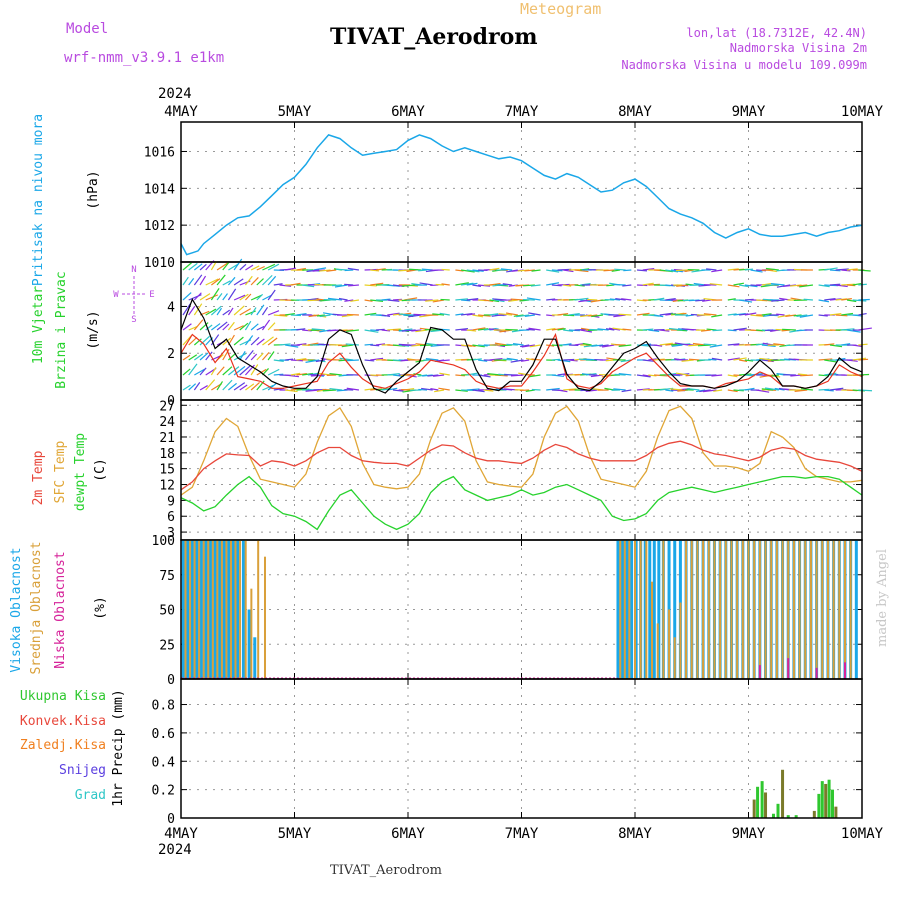 The height and width of the screenshot is (900, 900). What do you see at coordinates (507, 611) in the screenshot?
I see `cloud-panel: 0 25 50 75 100` at bounding box center [507, 611].